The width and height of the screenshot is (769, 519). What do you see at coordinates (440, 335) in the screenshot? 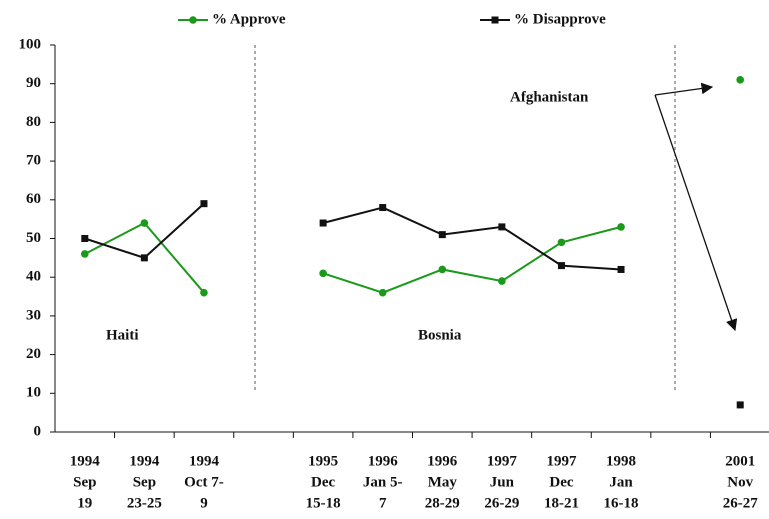
I see `annotation: Bosnia` at bounding box center [440, 335].